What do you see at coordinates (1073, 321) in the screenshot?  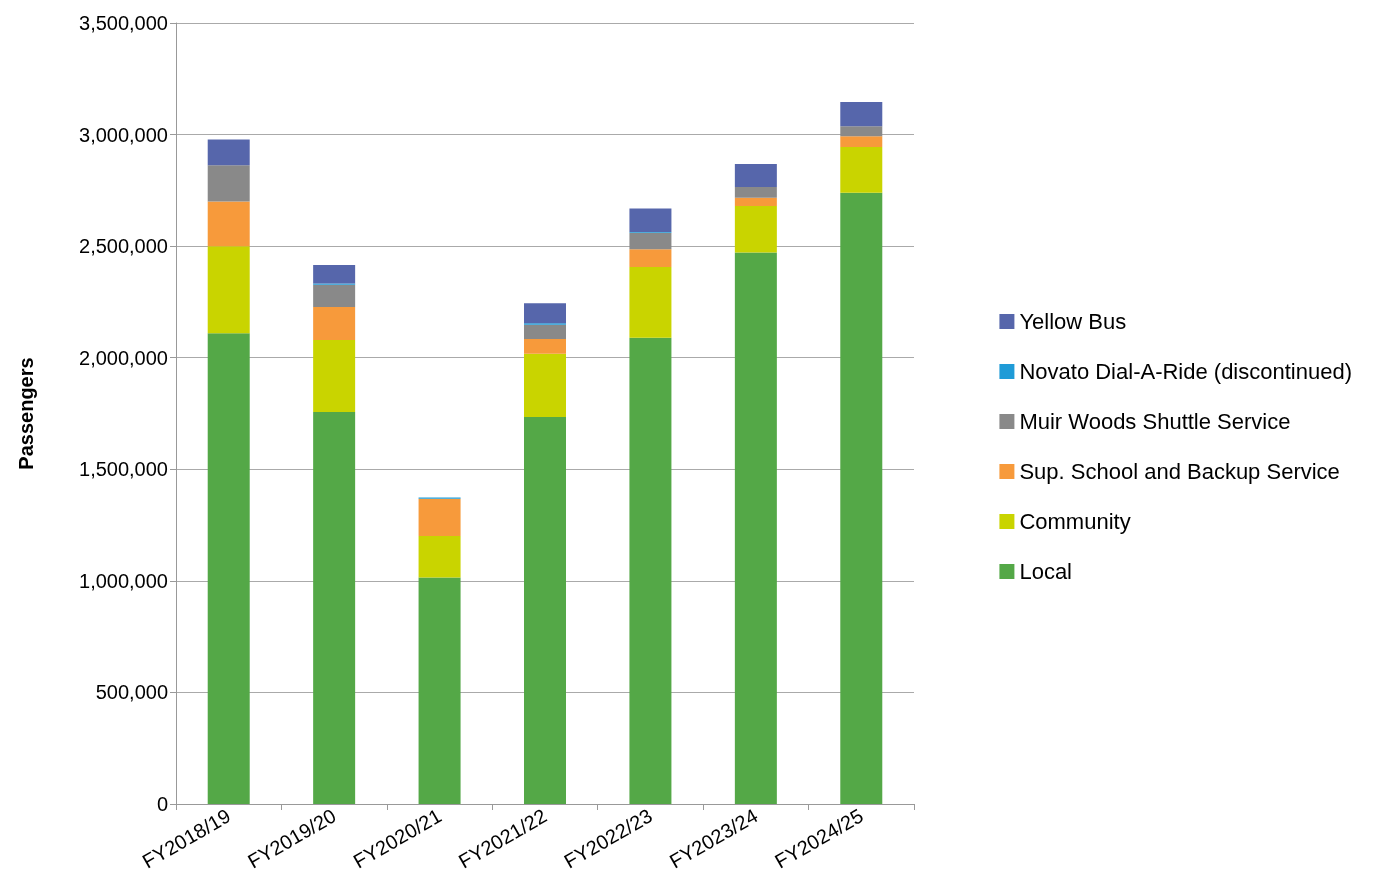 I see `legend-label: Yellow Bus` at bounding box center [1073, 321].